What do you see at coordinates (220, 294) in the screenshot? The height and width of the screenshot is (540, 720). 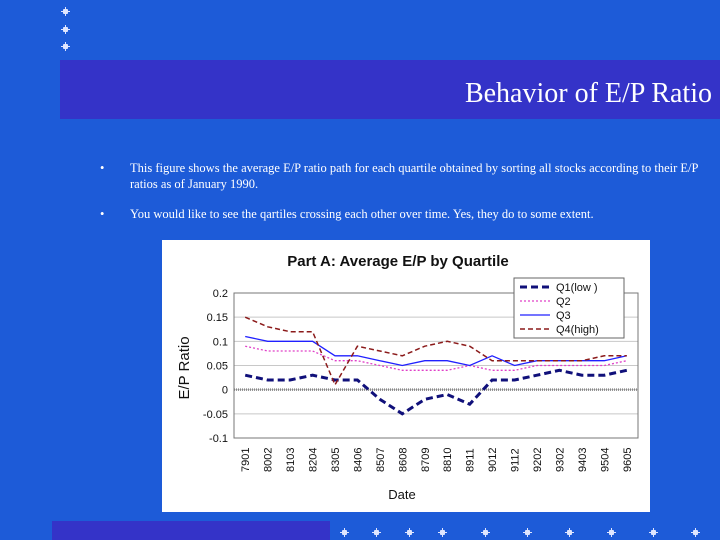 I see `y-tick-label: 0.2` at bounding box center [220, 294].